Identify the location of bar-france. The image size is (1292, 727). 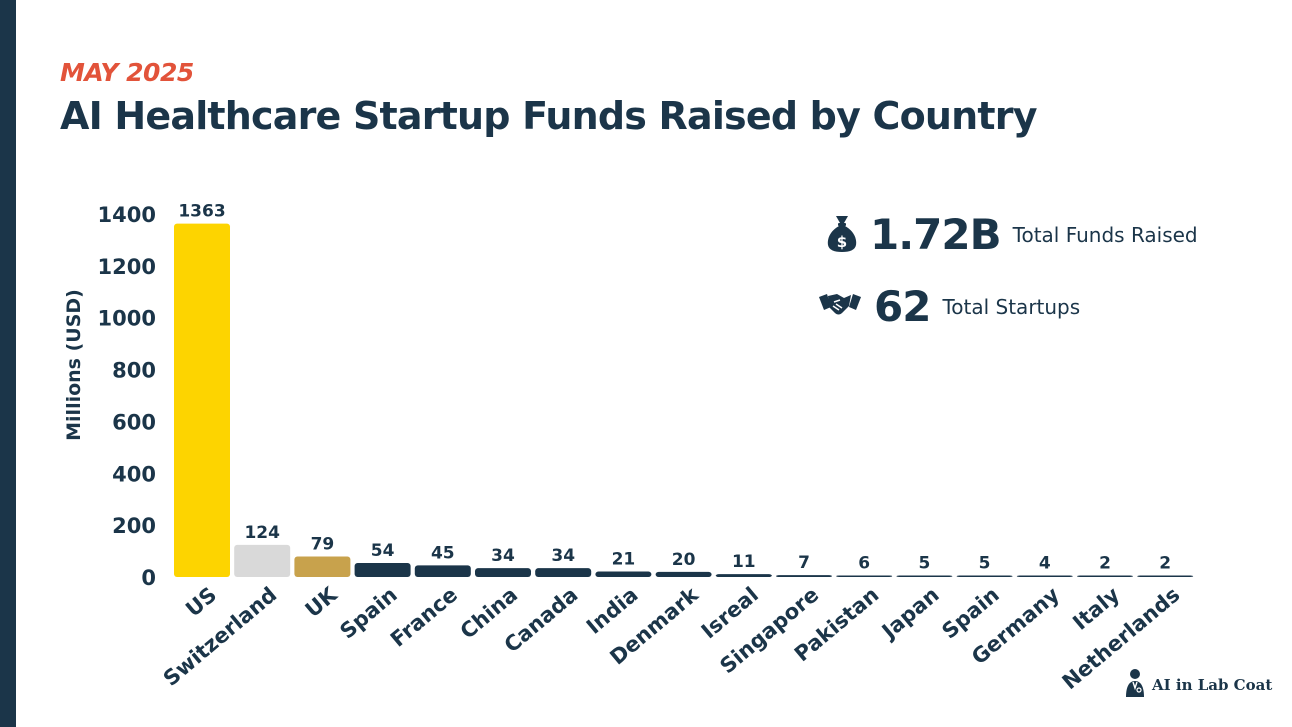
(442, 571).